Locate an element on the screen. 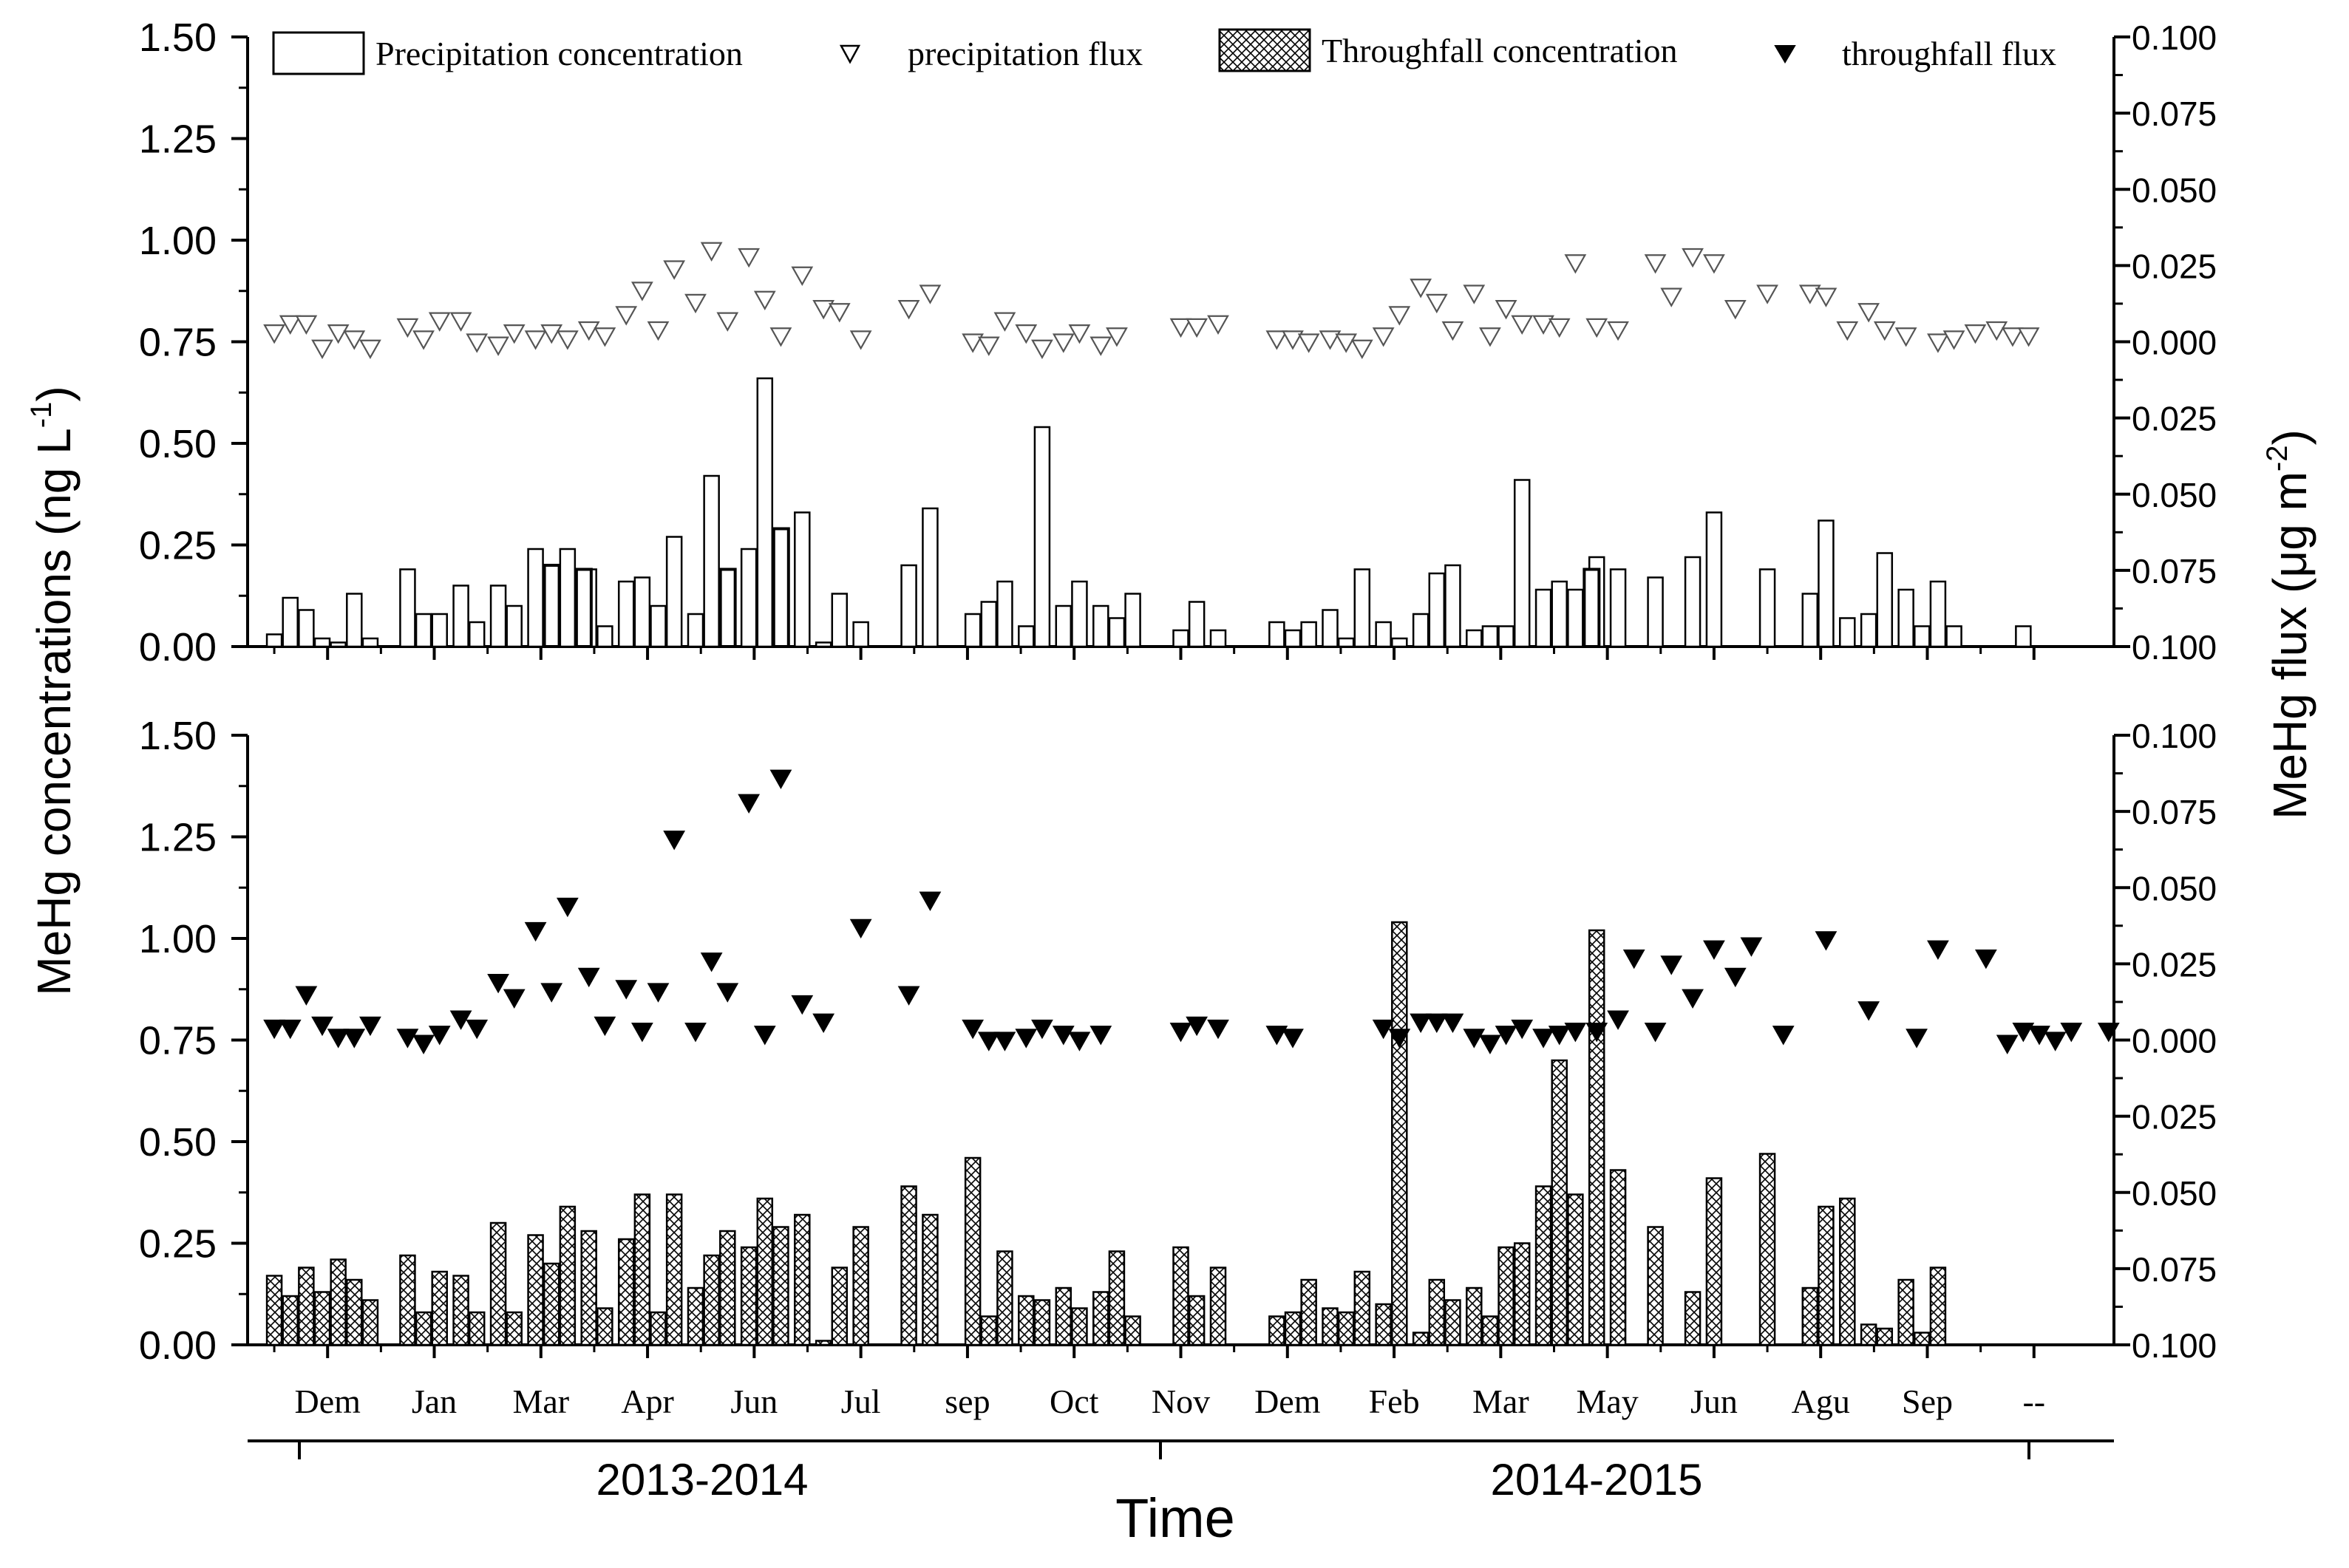 This screenshot has height=1568, width=2349. y-tick-label: 1.25 is located at coordinates (178, 838).